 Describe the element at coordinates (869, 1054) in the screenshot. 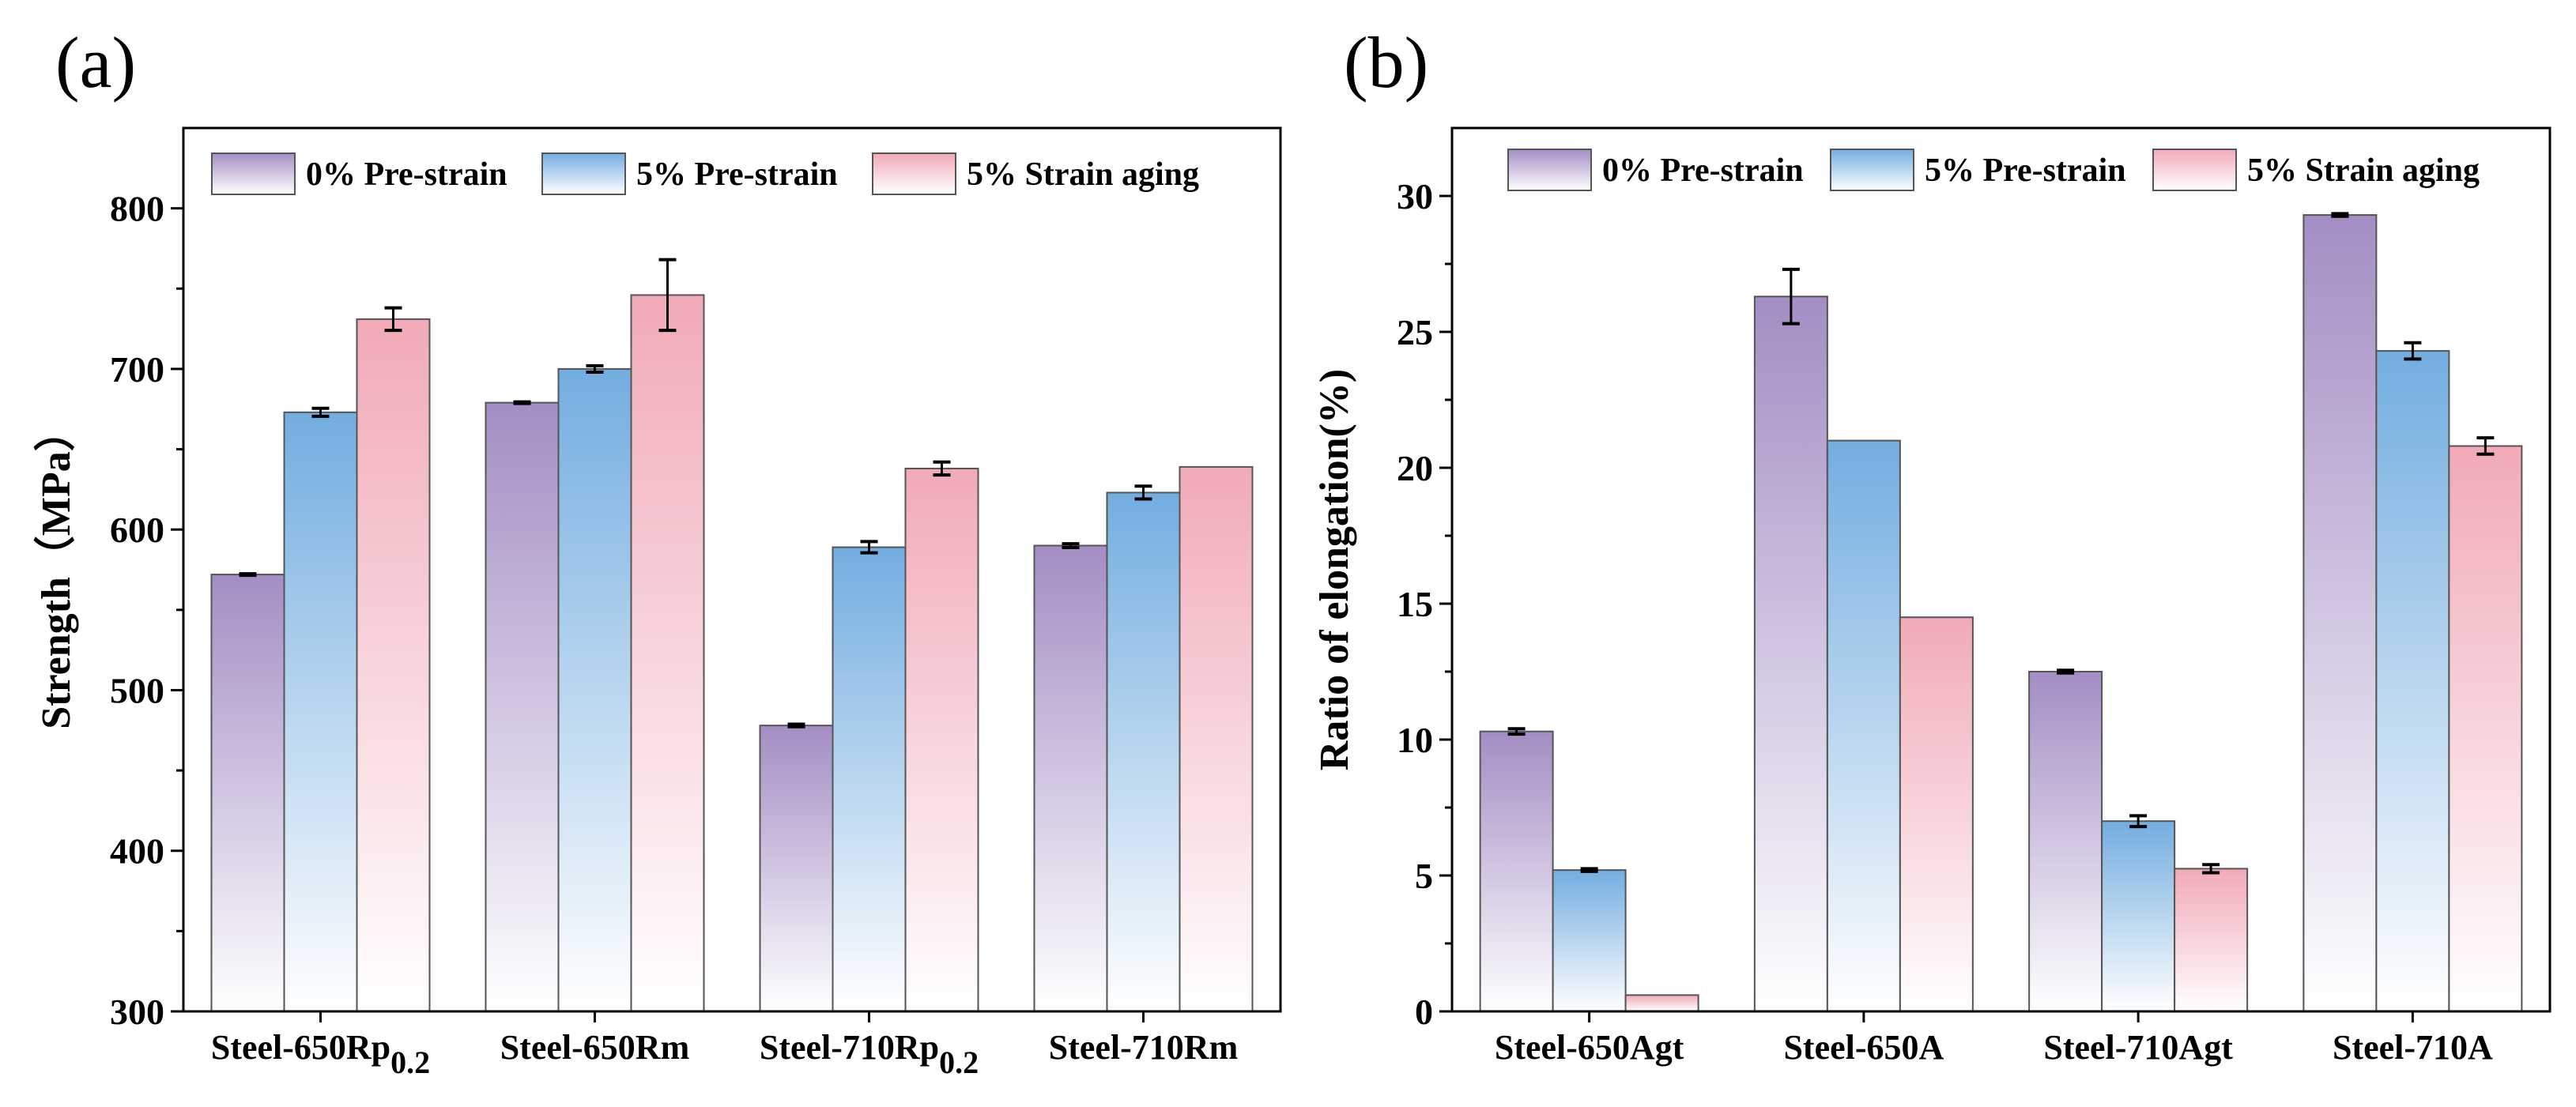

I see `x-tick-label: Steel-710Rp0.2` at that location.